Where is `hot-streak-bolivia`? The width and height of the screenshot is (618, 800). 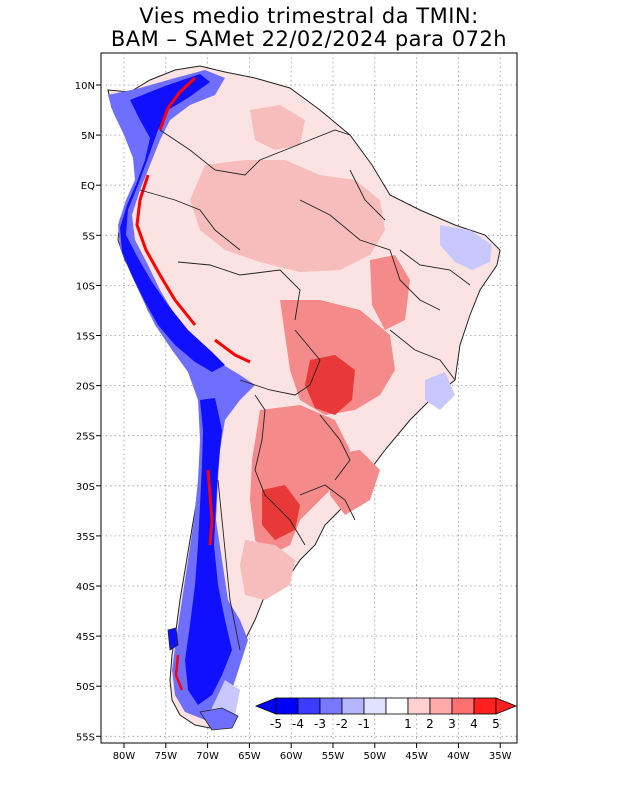
hot-streak-bolivia is located at coordinates (232, 351).